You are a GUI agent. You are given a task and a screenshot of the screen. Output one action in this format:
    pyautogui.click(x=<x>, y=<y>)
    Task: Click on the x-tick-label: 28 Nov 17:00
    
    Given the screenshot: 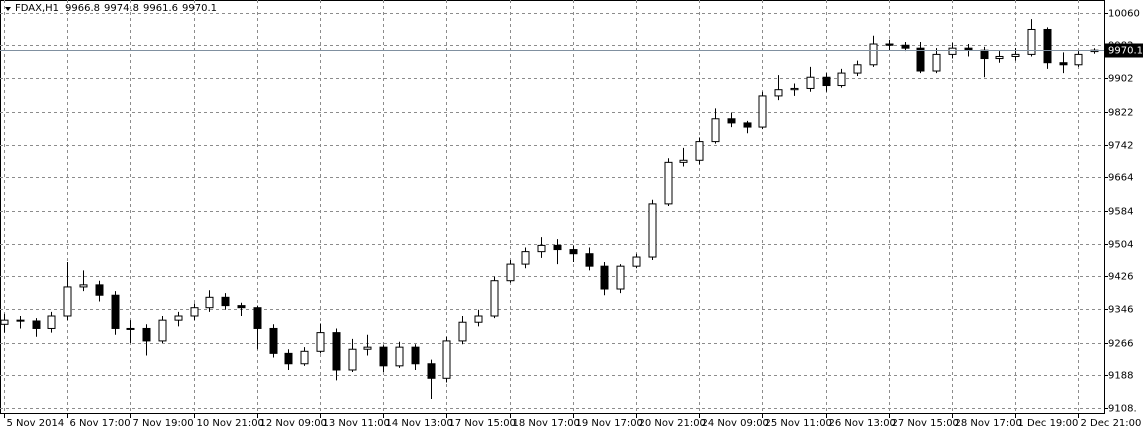 What is the action you would take?
    pyautogui.click(x=988, y=423)
    